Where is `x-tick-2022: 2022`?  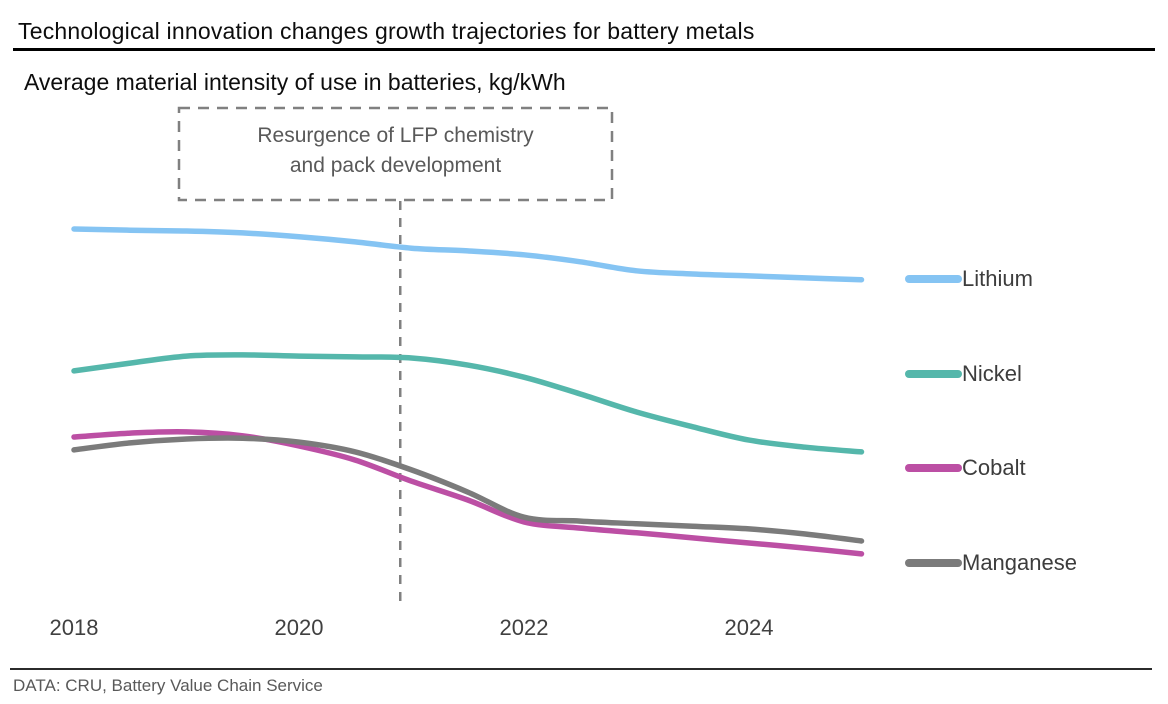
x-tick-2022: 2022 is located at coordinates (524, 627).